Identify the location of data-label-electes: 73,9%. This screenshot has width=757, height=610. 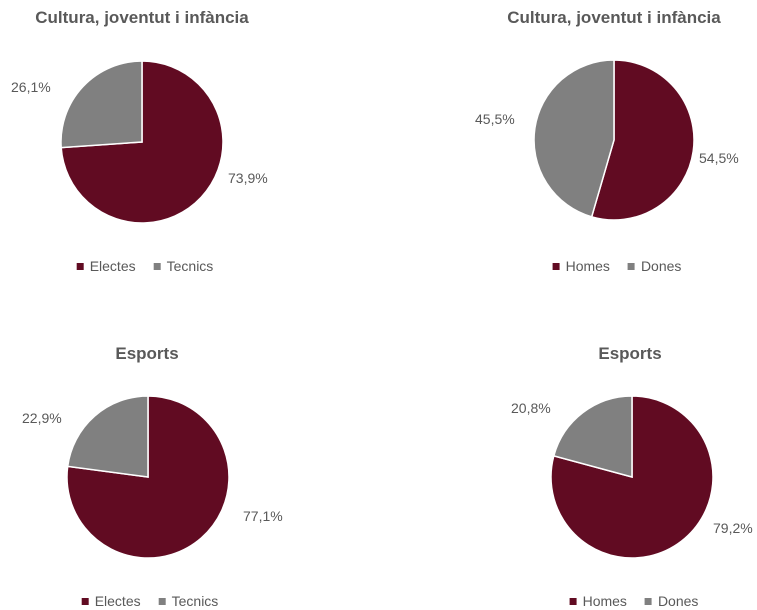
(248, 178).